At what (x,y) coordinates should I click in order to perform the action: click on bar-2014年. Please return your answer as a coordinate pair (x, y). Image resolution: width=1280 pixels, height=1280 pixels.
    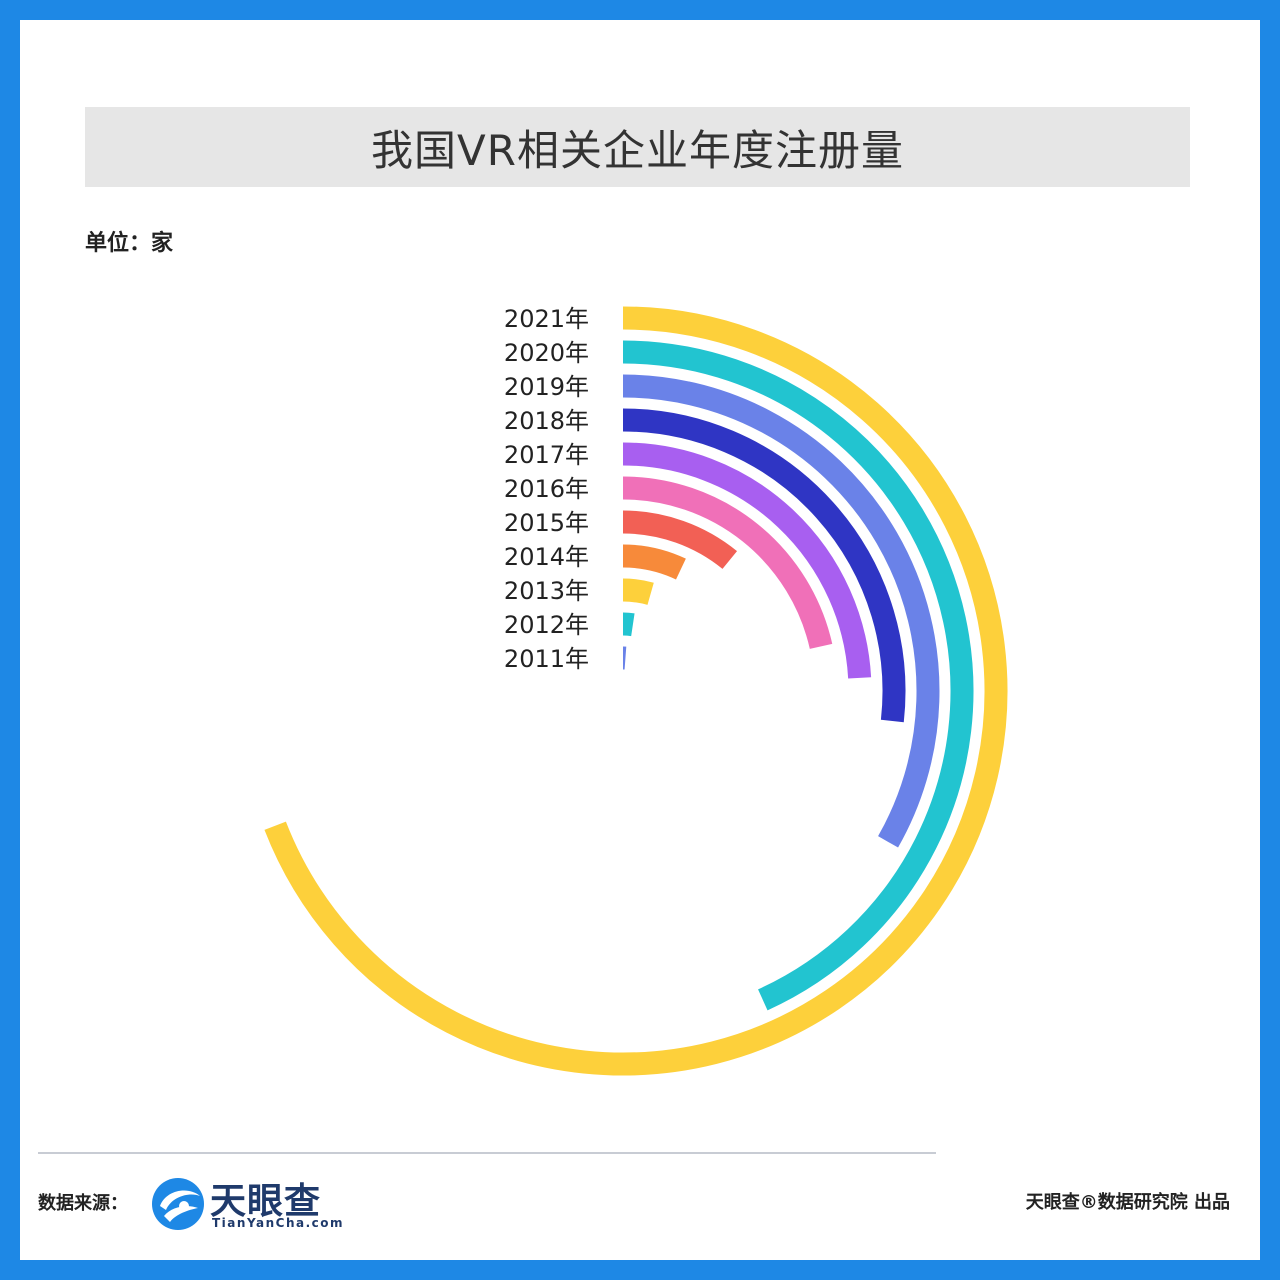
    Looking at the image, I should click on (654, 562).